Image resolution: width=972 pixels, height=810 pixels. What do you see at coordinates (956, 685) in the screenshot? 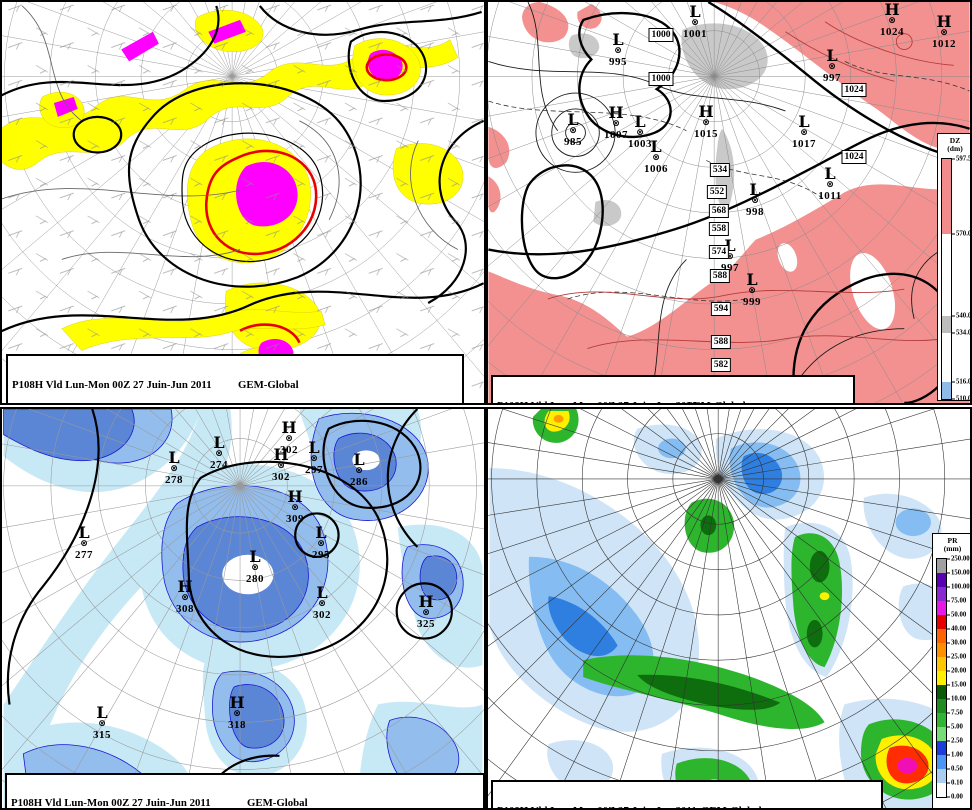
I see `colorbar-tick: 15.00` at bounding box center [956, 685].